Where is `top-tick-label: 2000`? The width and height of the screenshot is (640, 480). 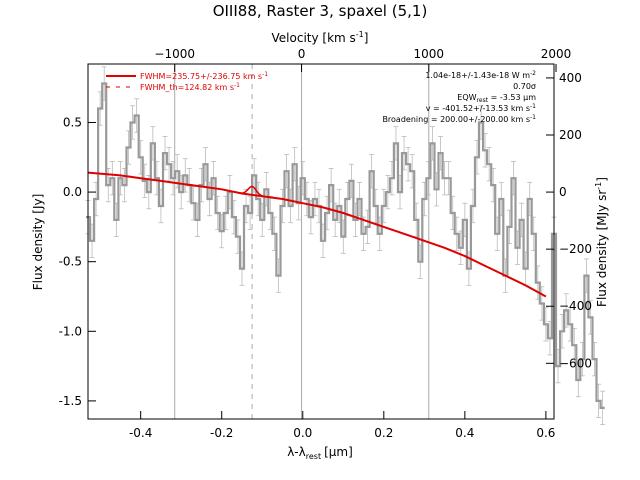
top-tick-label: 2000 is located at coordinates (556, 54).